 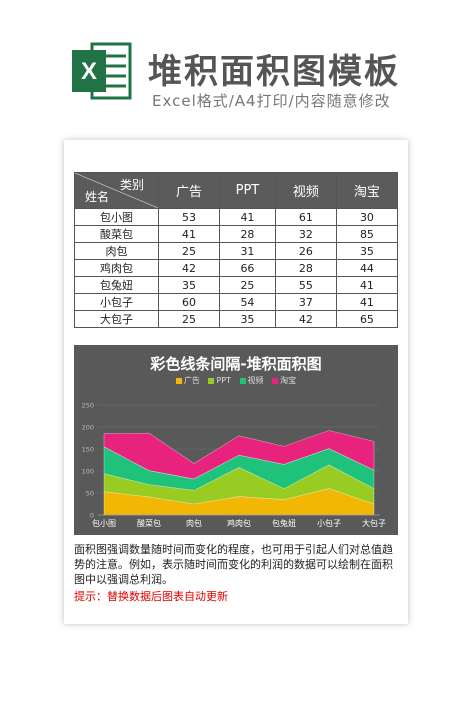 What do you see at coordinates (116, 302) in the screenshot?
I see `row-name-cell: 小包子` at bounding box center [116, 302].